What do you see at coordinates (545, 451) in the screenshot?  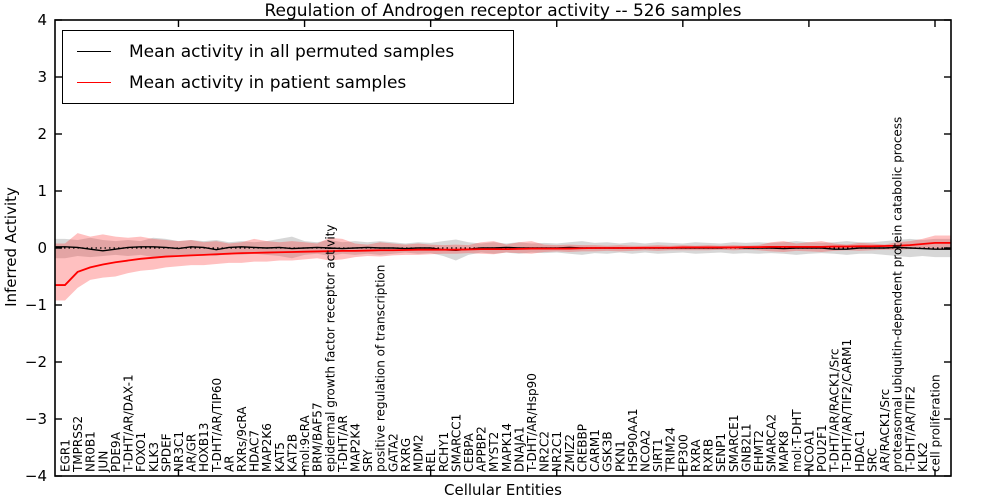 I see `entity-label: NR2C2` at bounding box center [545, 451].